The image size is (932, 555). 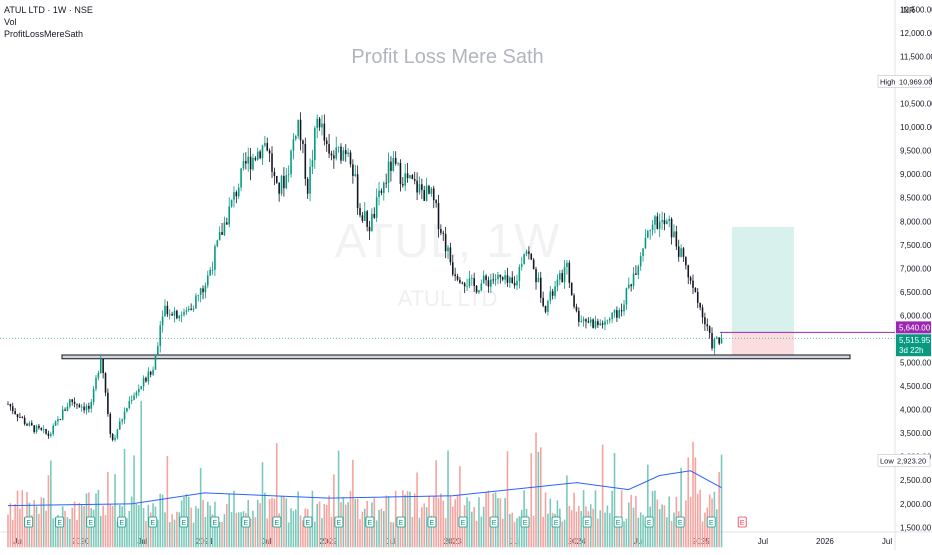 What do you see at coordinates (908, 10) in the screenshot?
I see `currency-label: INR` at bounding box center [908, 10].